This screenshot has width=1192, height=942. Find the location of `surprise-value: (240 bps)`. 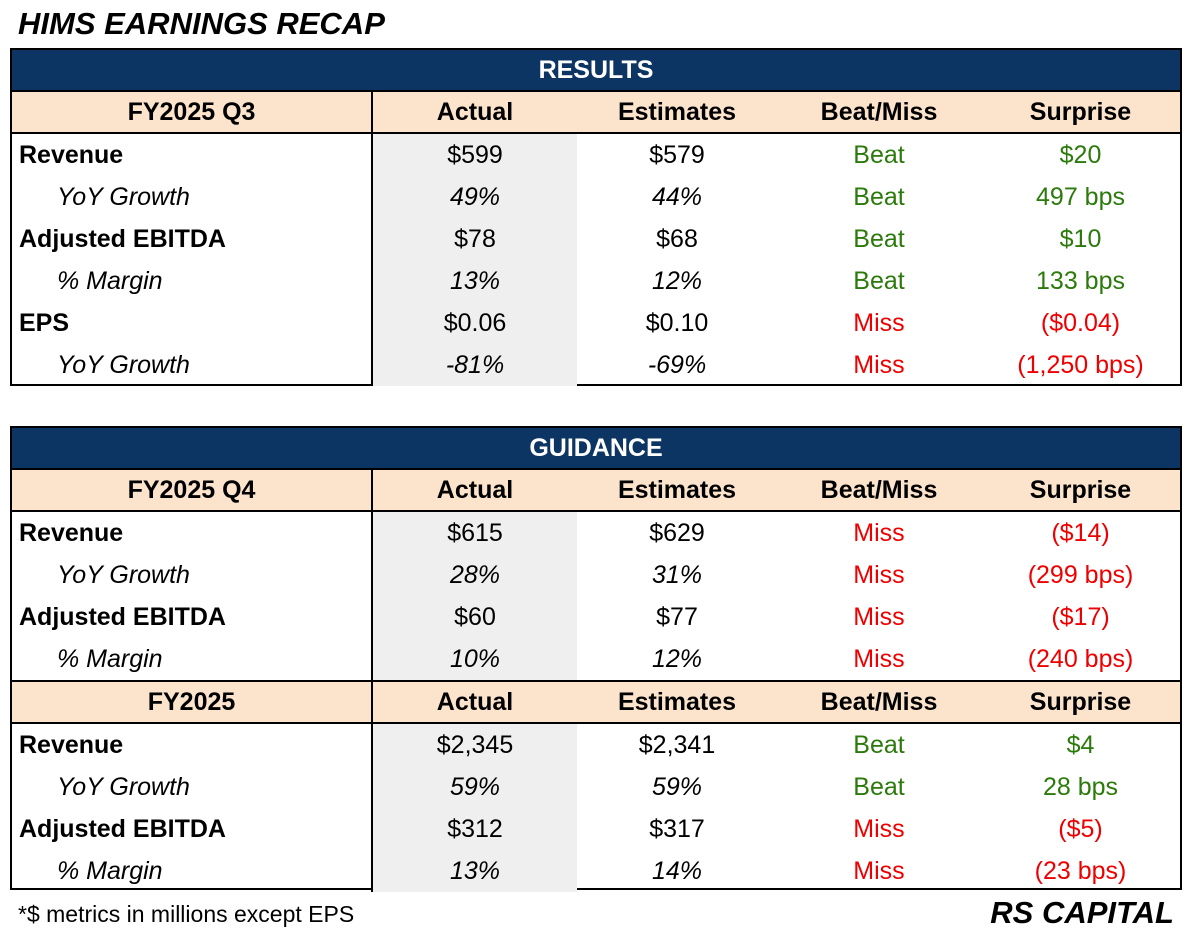

surprise-value: (240 bps) is located at coordinates (1080, 659).